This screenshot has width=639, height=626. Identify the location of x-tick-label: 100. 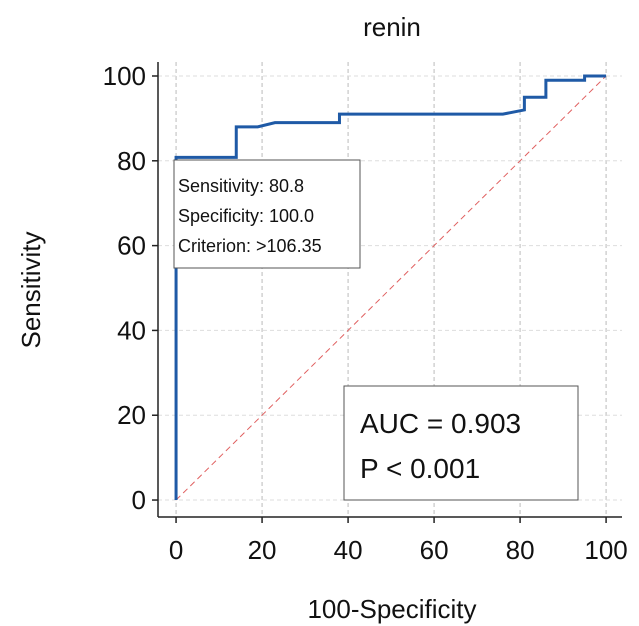
(605, 550).